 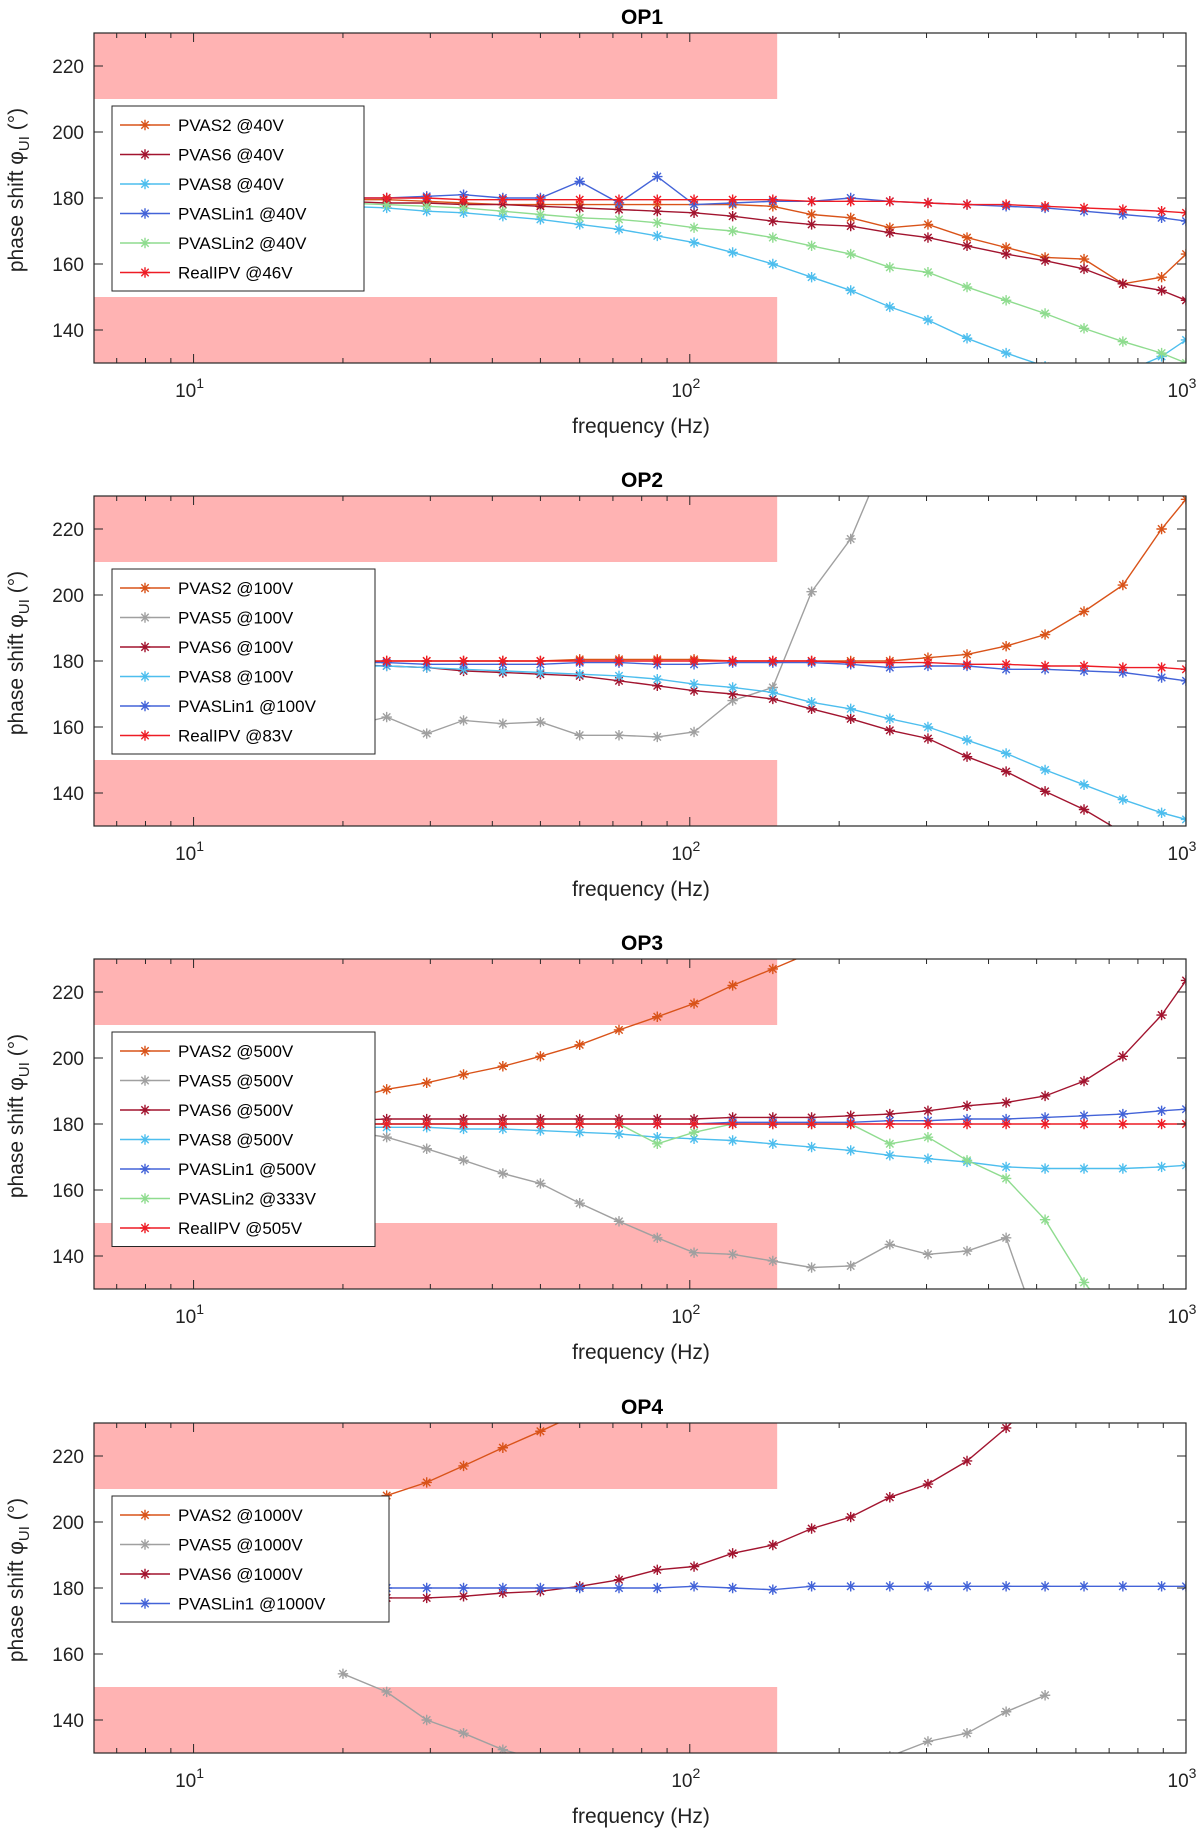 What do you see at coordinates (235, 736) in the screenshot?
I see `legend-label: RealIPV @83V` at bounding box center [235, 736].